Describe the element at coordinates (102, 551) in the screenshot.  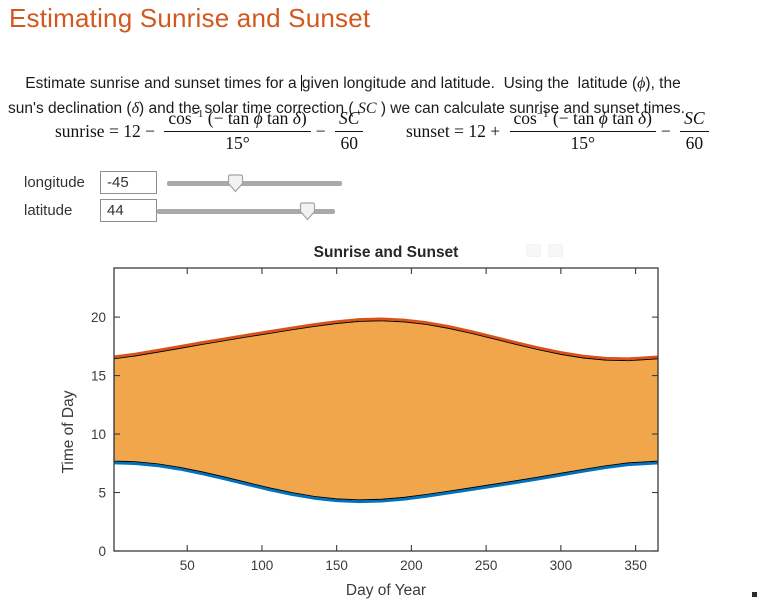
I see `y-tick-label: 0` at that location.